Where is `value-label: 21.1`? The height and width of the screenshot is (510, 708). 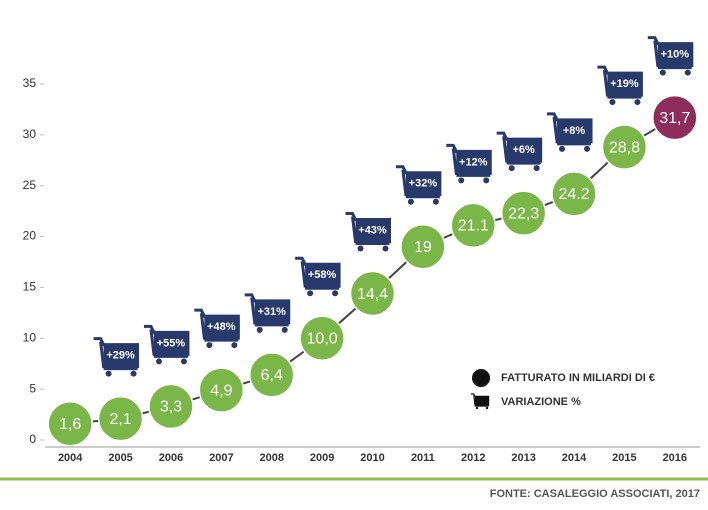
value-label: 21.1 is located at coordinates (473, 226).